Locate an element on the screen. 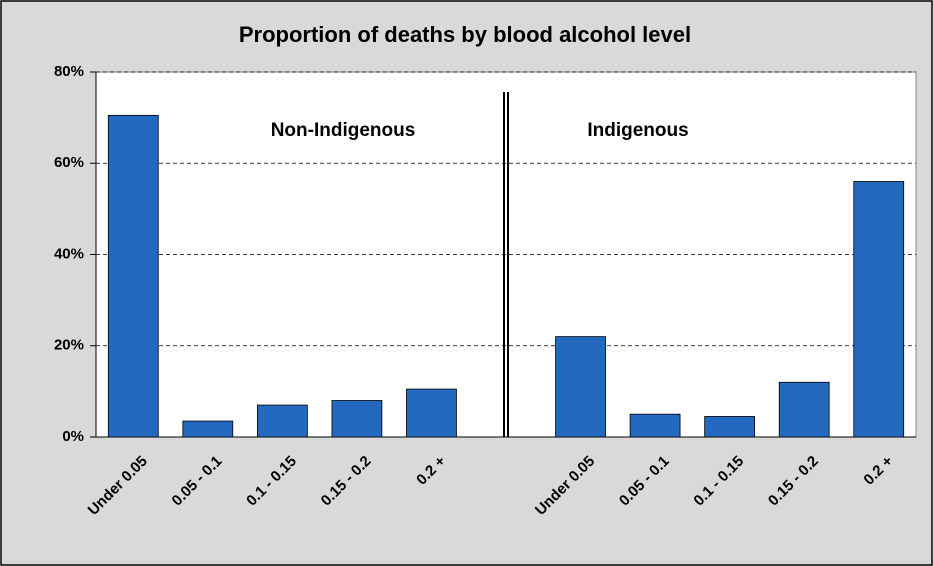 Image resolution: width=933 pixels, height=566 pixels. group-label: Non-Indigenous is located at coordinates (343, 130).